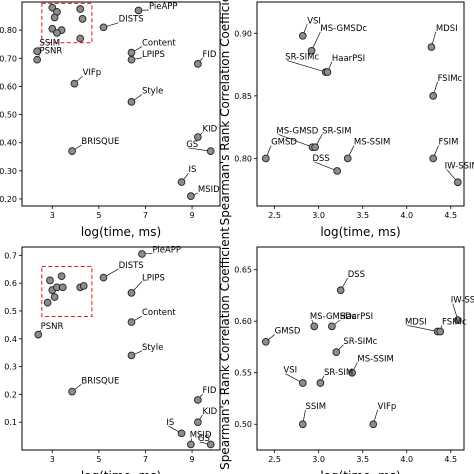  Describe the element at coordinates (8, 171) in the screenshot. I see `y-tick-label: 0.30` at that location.